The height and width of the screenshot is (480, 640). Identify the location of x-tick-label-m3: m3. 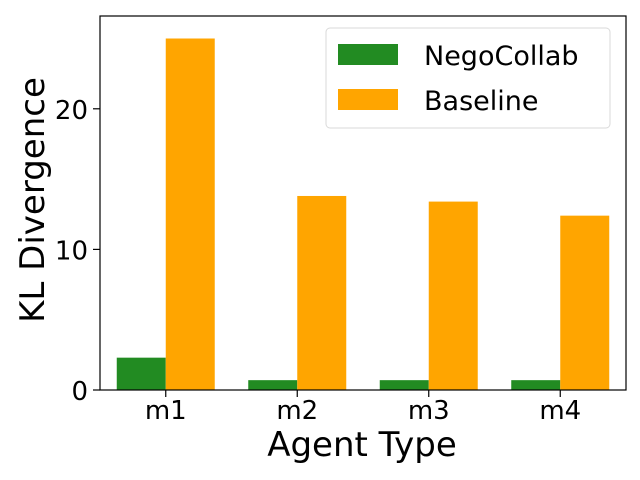
(429, 411).